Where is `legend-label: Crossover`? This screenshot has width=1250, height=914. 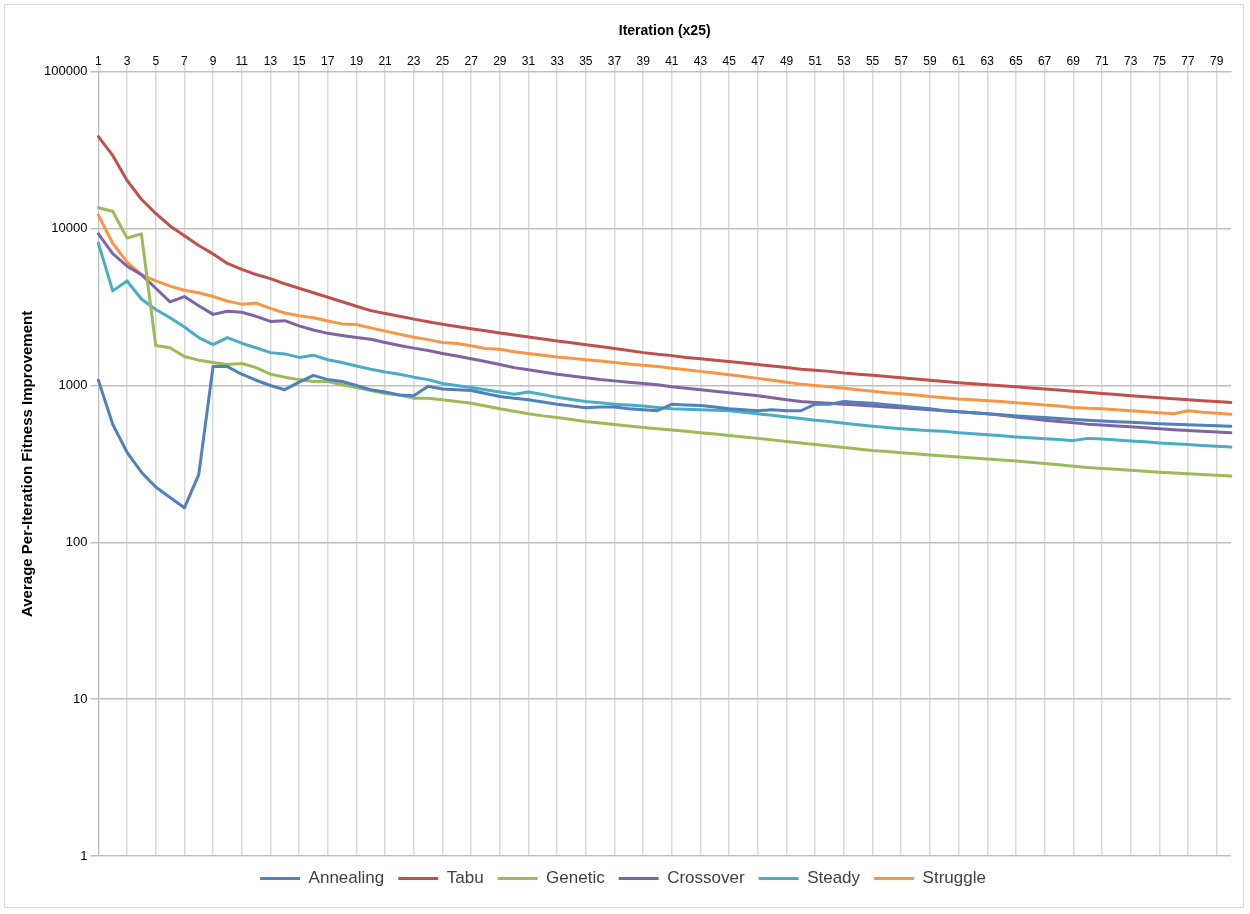
legend-label: Crossover is located at coordinates (706, 878).